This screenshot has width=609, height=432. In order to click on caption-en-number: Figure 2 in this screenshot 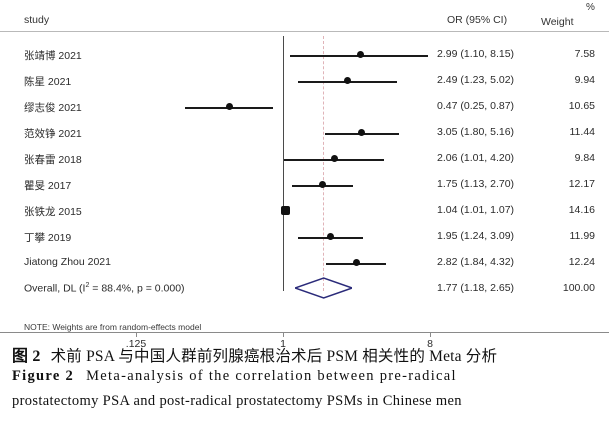, I will do `click(43, 376)`.